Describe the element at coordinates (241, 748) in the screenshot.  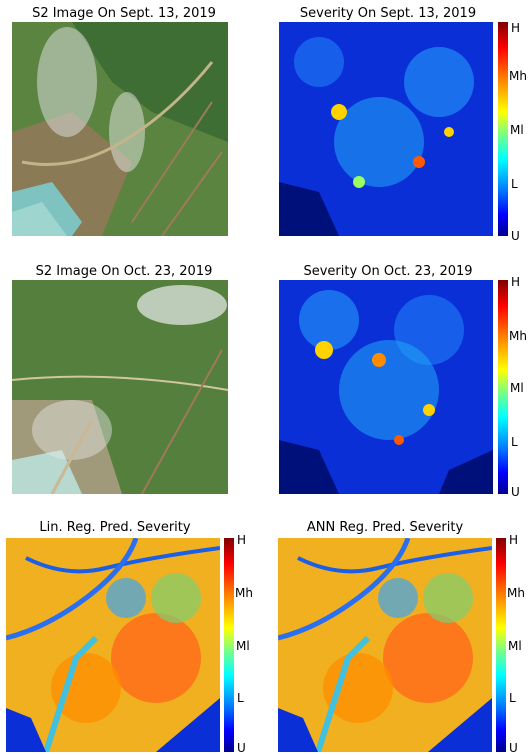
I see `lin-tick-u: U` at that location.